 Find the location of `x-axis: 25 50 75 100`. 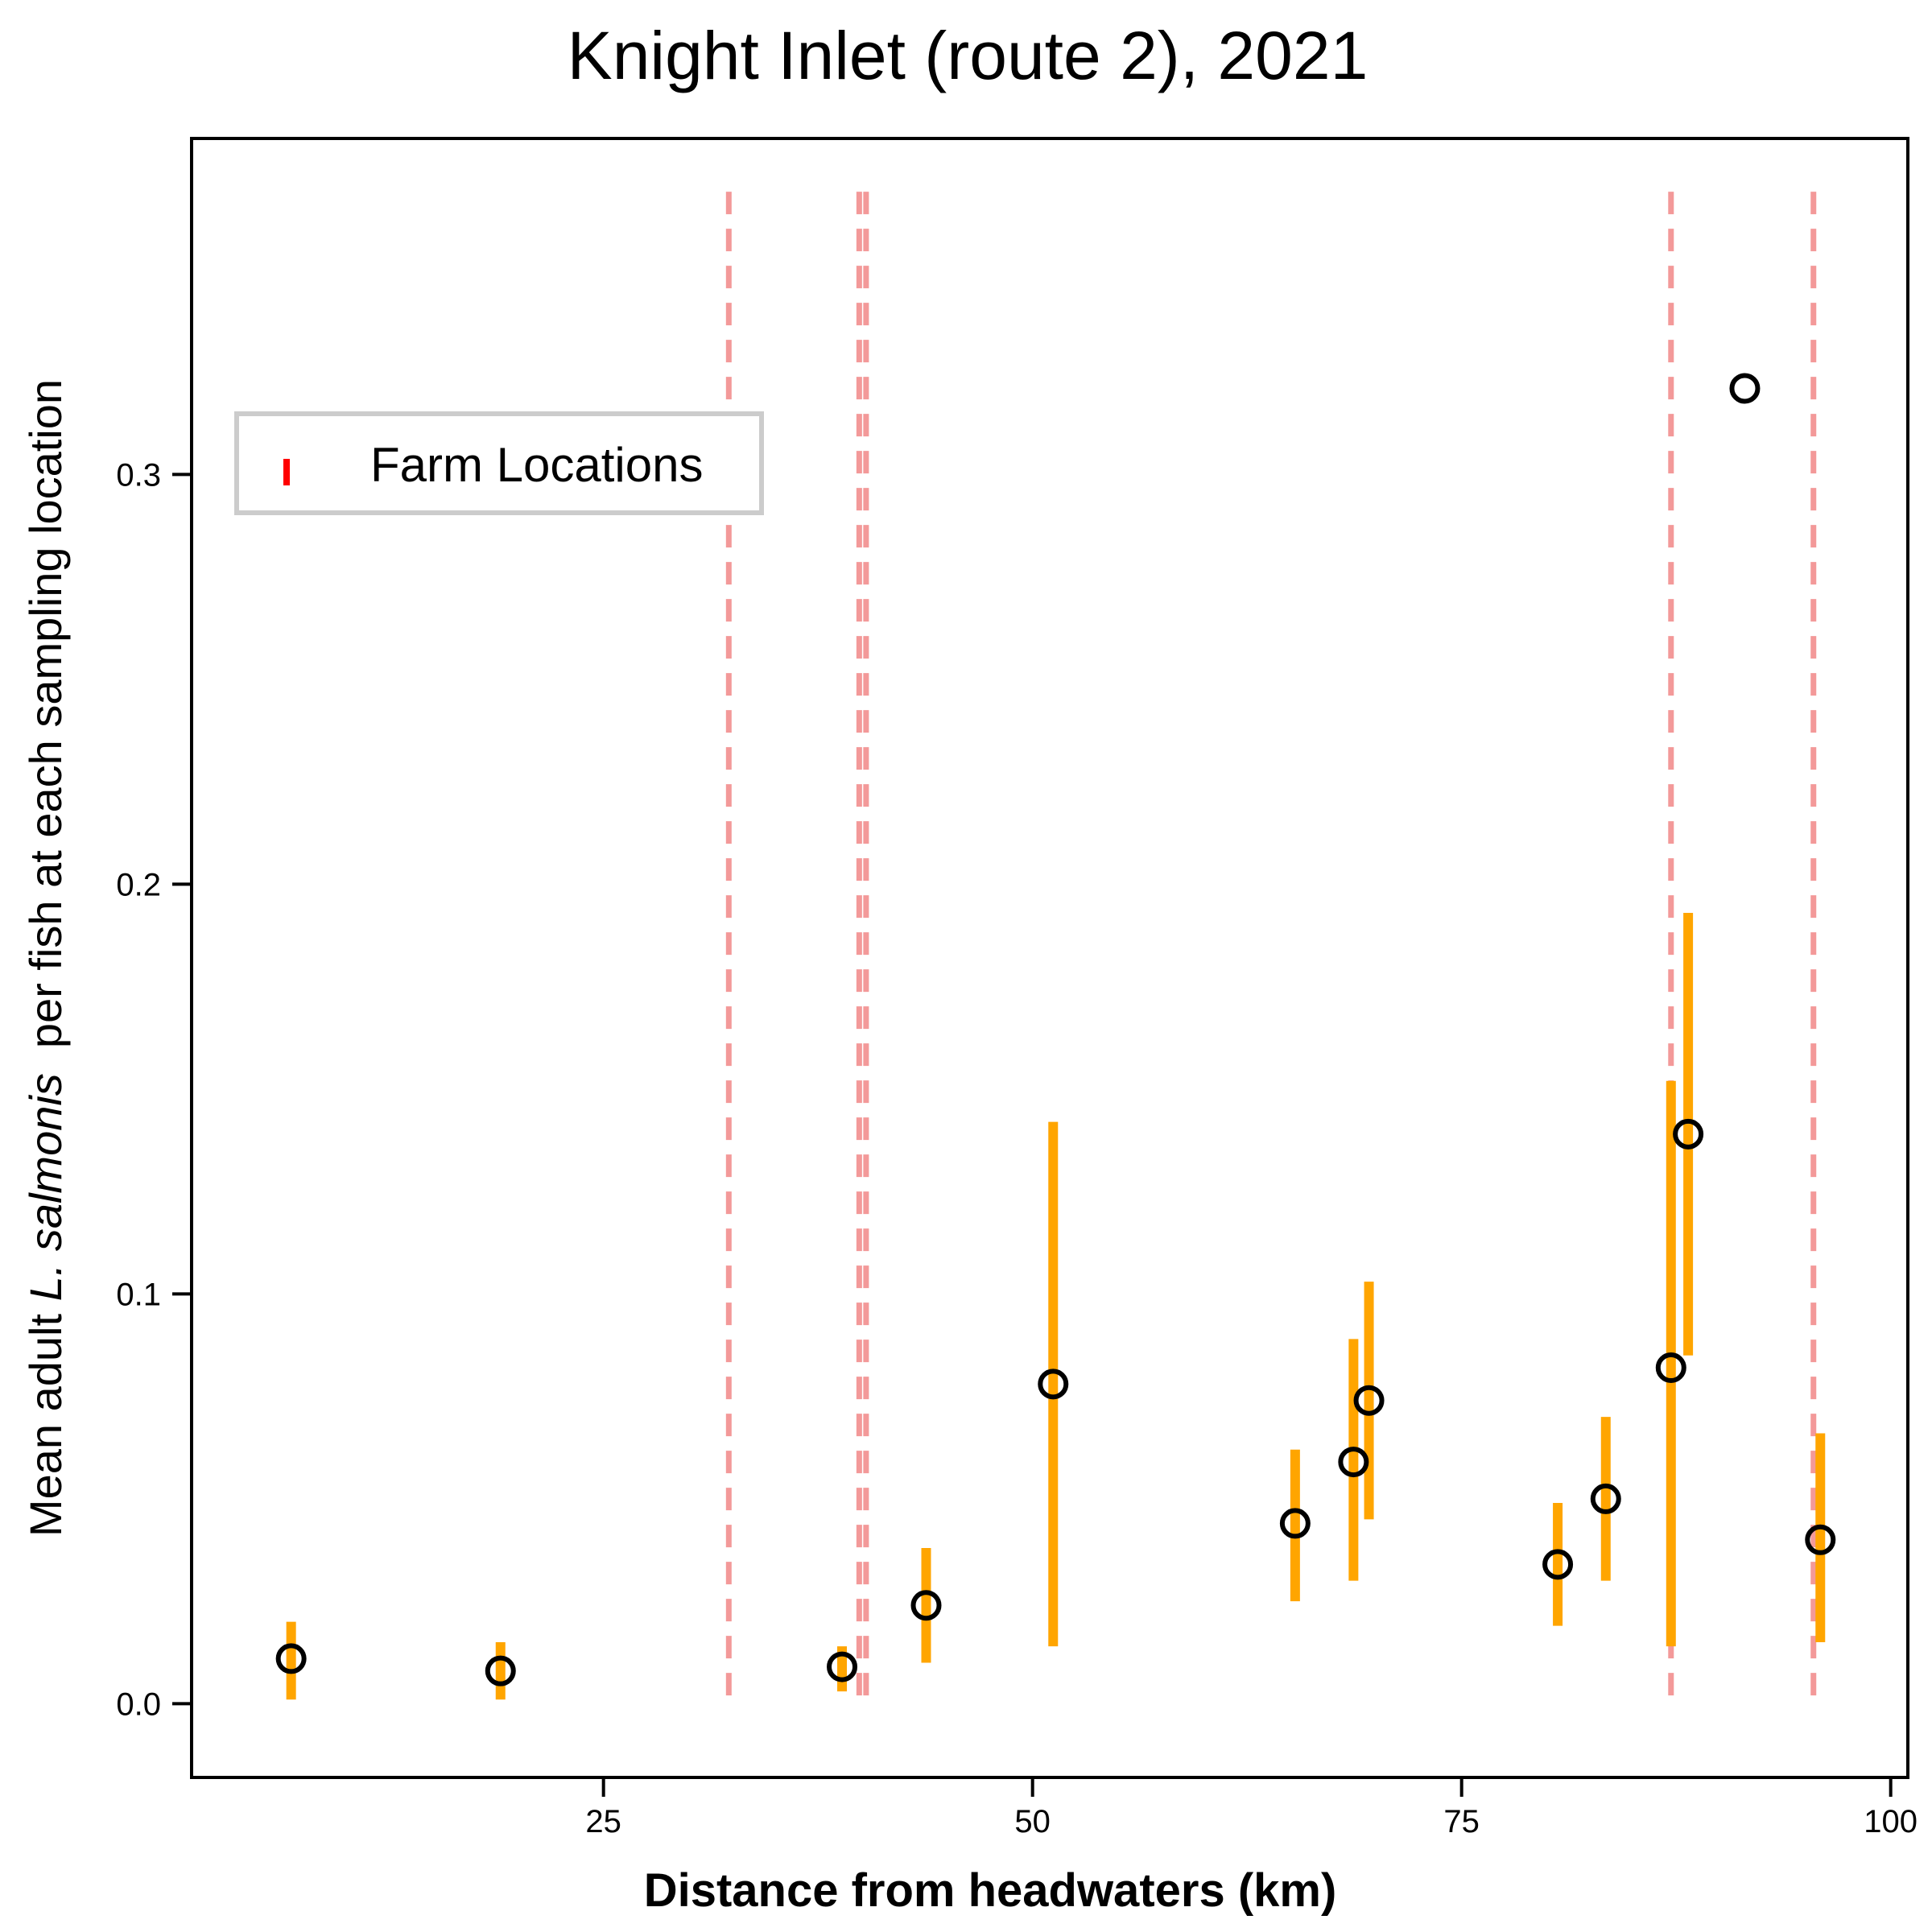

x-axis: 25 50 75 100 is located at coordinates (1251, 1808).